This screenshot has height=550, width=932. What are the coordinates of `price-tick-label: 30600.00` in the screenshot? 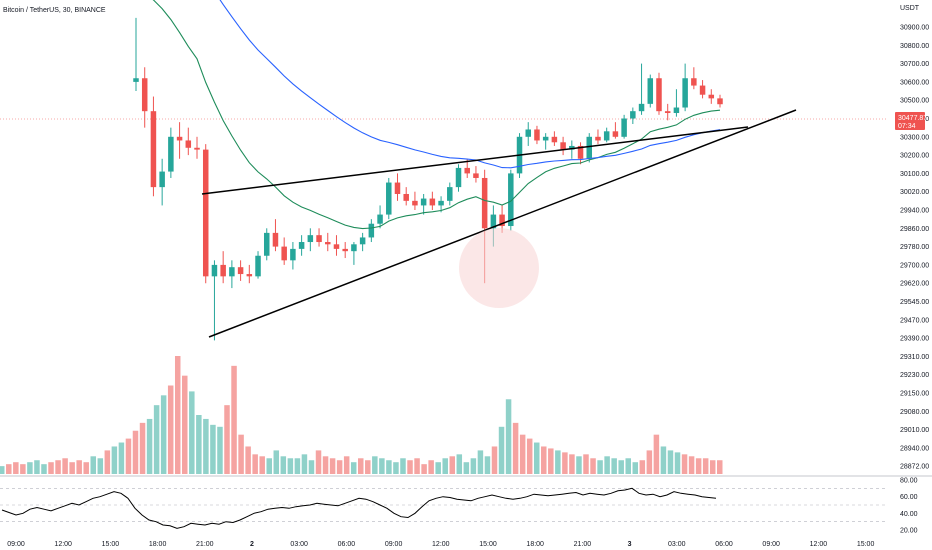 It's located at (914, 82).